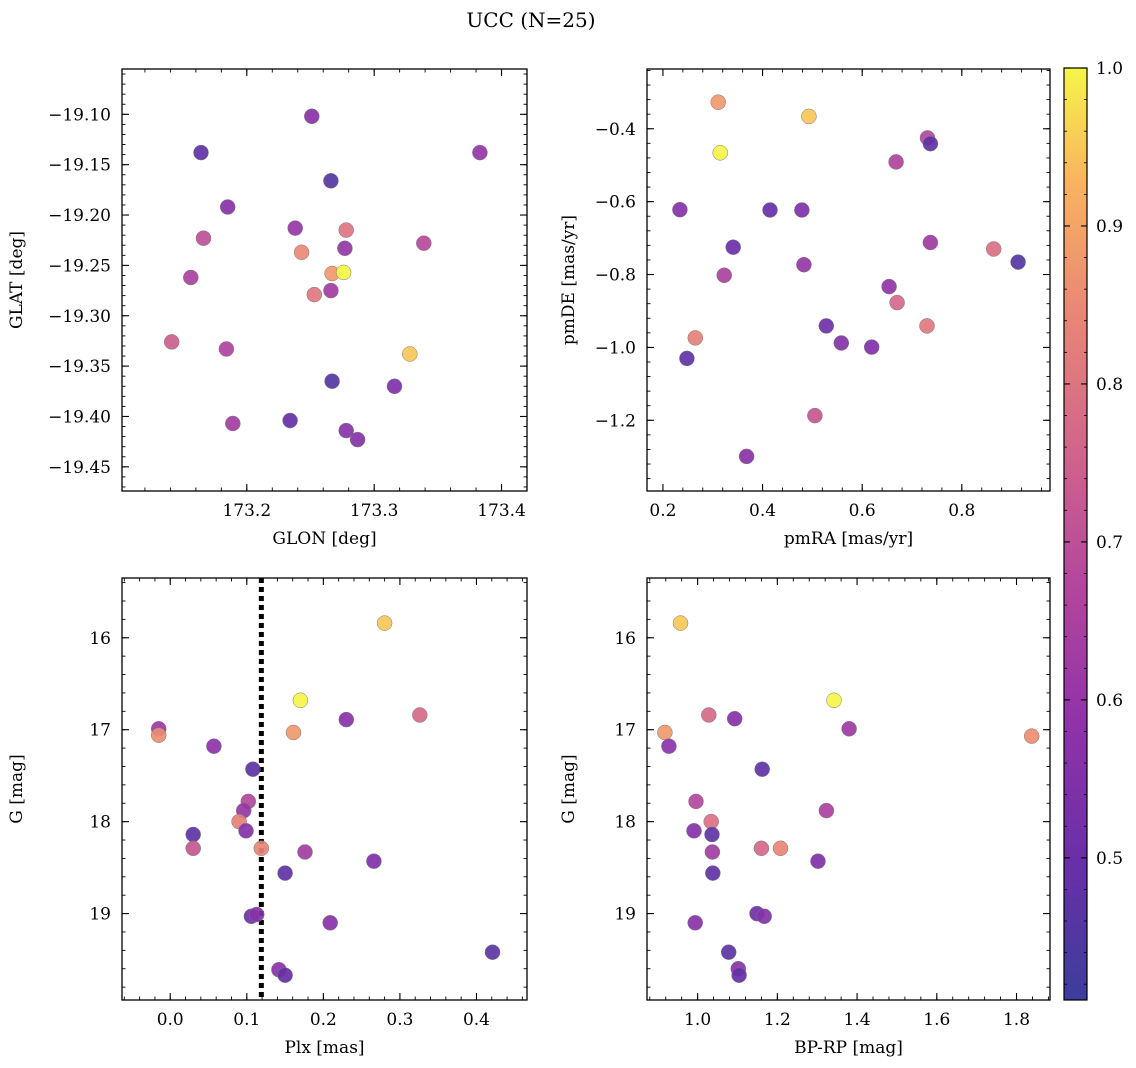  Describe the element at coordinates (697, 1020) in the screenshot. I see `x-tick-label: 1.0` at that location.